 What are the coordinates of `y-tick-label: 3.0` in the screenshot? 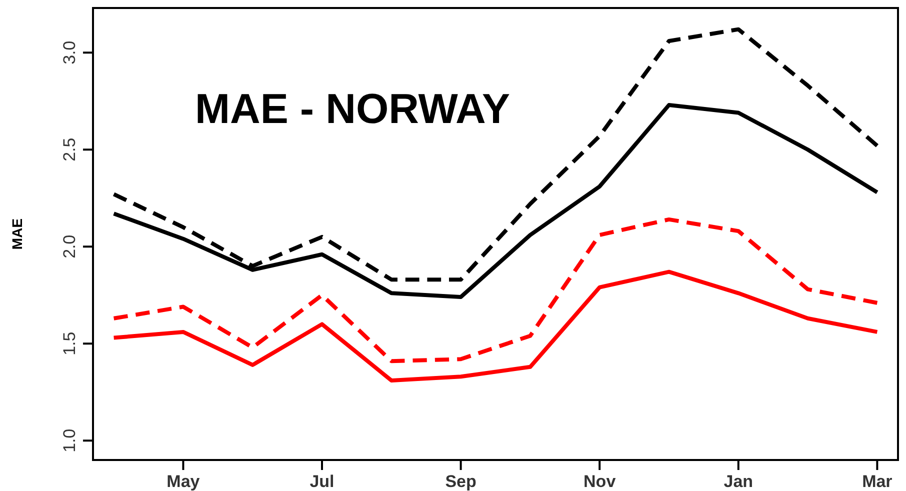 It's located at (69, 52).